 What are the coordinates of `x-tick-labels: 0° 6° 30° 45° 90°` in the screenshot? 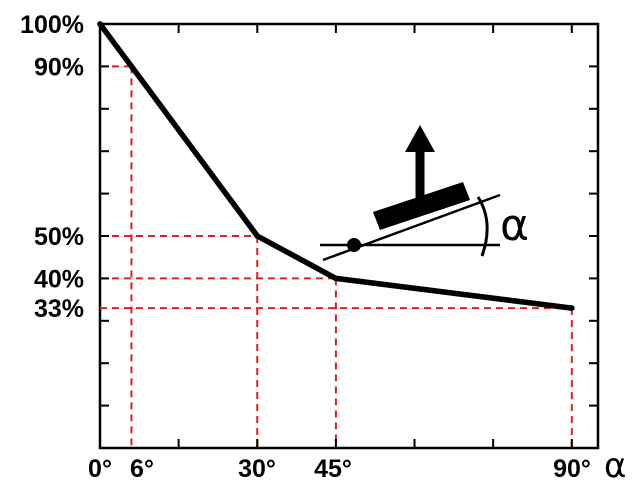 It's located at (339, 469).